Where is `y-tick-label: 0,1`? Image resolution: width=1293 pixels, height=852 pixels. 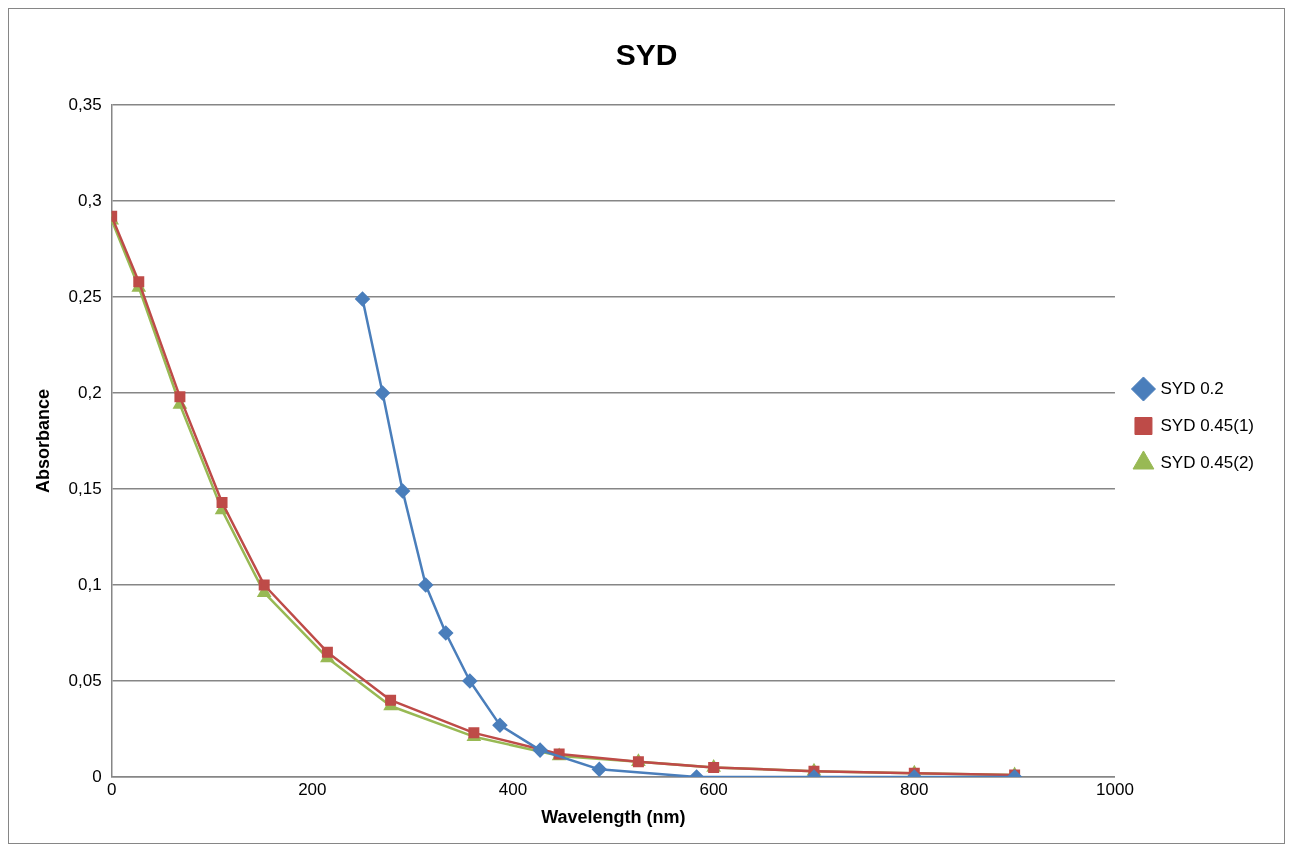 y-tick-label: 0,1 is located at coordinates (90, 584).